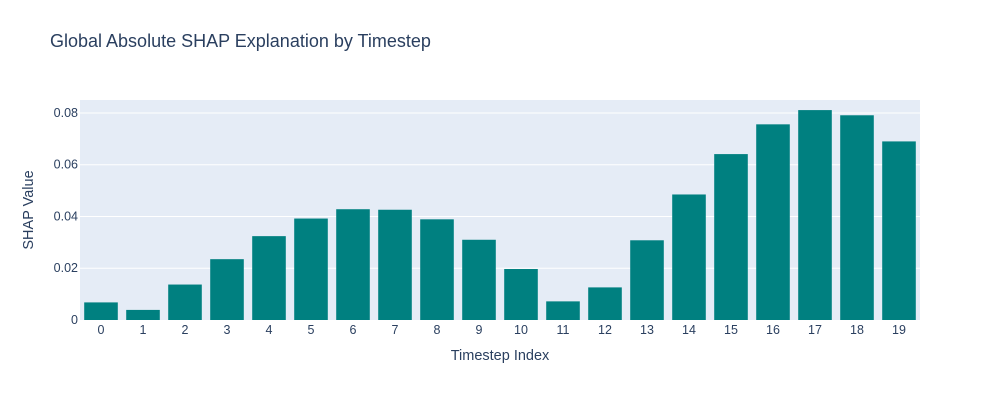 The width and height of the screenshot is (1000, 400). Describe the element at coordinates (437, 330) in the screenshot. I see `x-tick-label: 8` at that location.